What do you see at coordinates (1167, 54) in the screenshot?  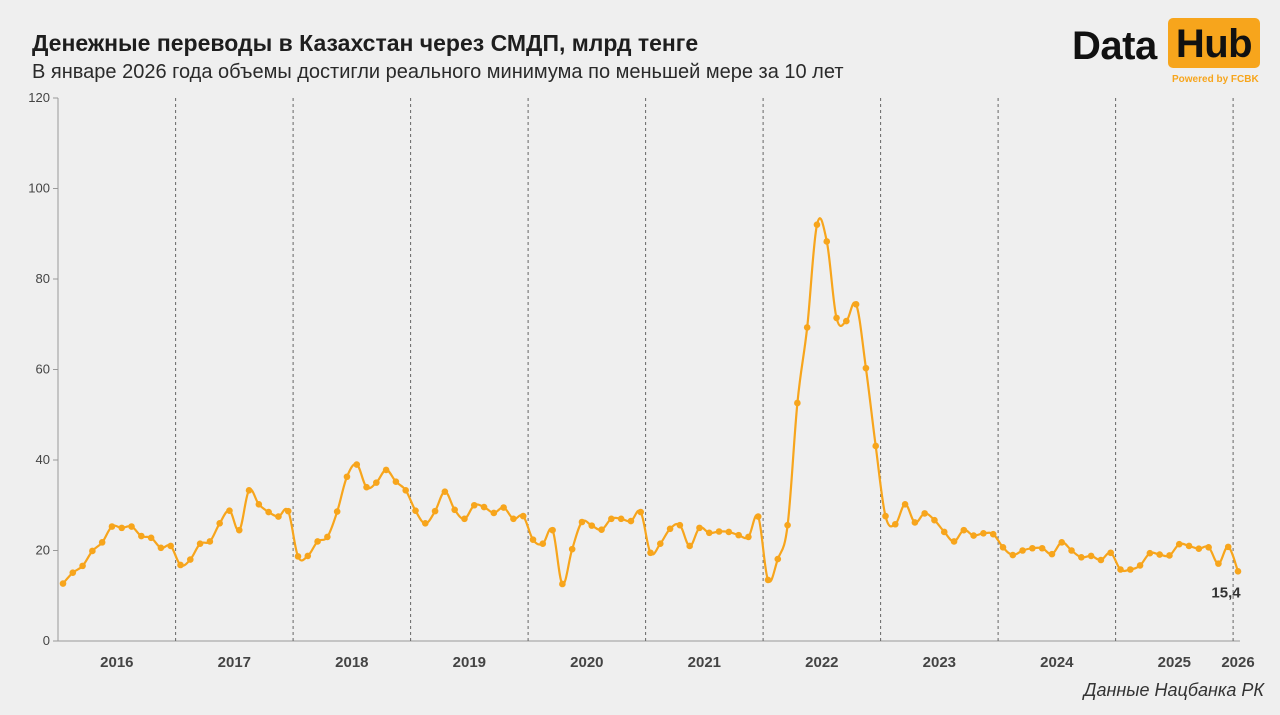 I see `datahub-logo: Data Hub Powered by FCBK` at bounding box center [1167, 54].